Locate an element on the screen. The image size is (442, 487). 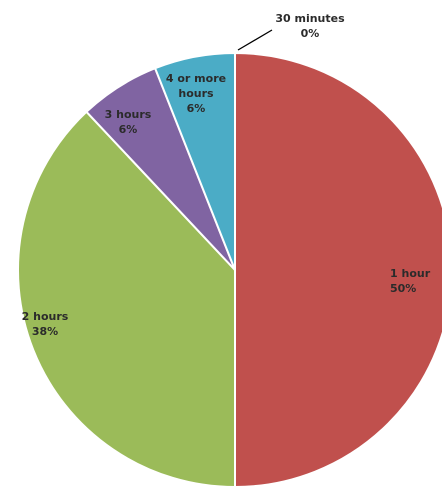
leader-line-30-minutes is located at coordinates (255, 40).